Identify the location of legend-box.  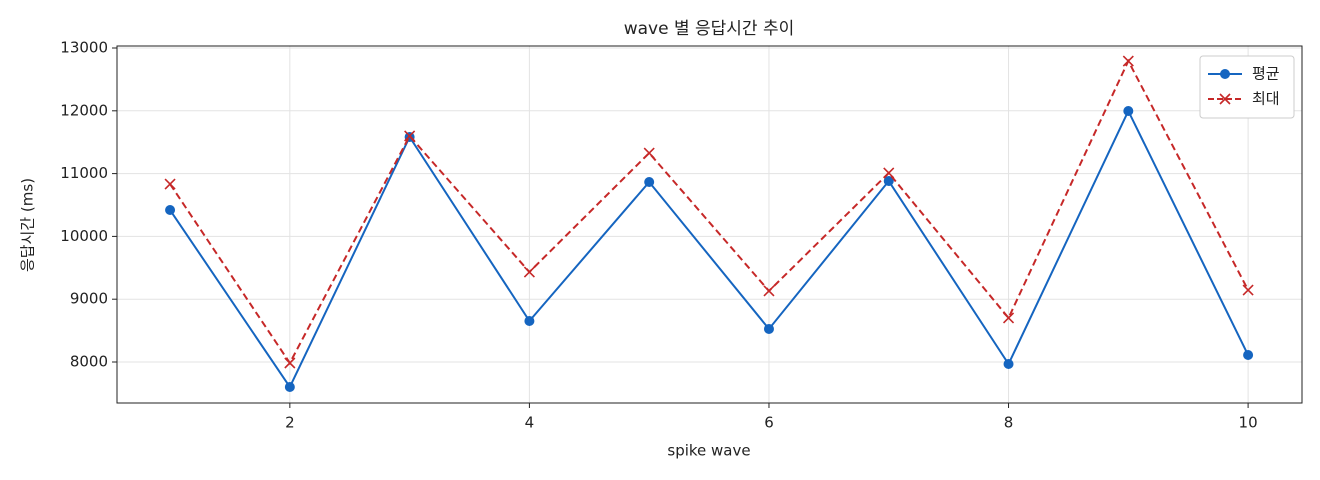
(1247, 87).